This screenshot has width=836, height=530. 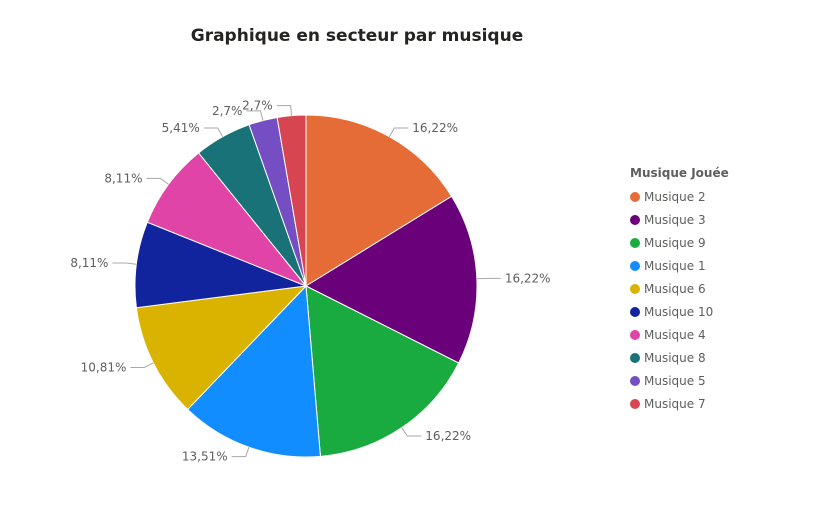 I want to click on legend-item-musique-5: Musique 5, so click(x=679, y=380).